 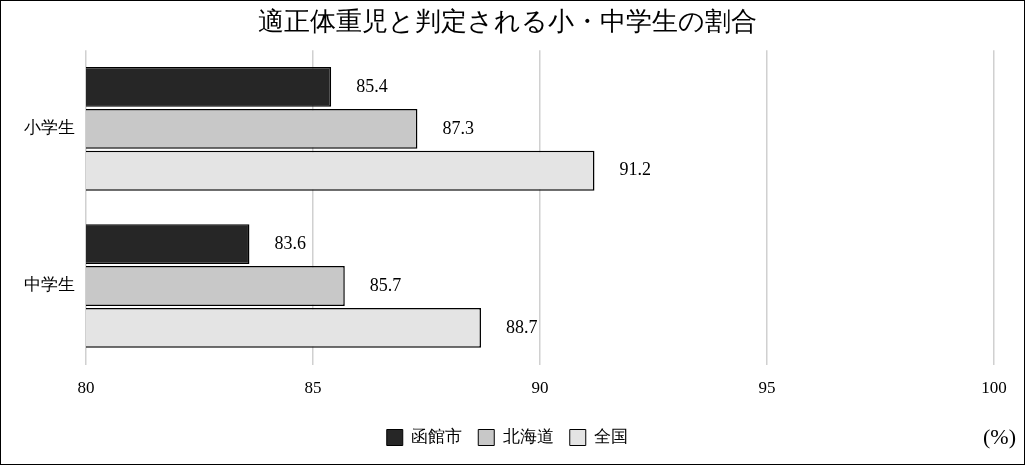 What do you see at coordinates (290, 242) in the screenshot?
I see `data-label: 83.6` at bounding box center [290, 242].